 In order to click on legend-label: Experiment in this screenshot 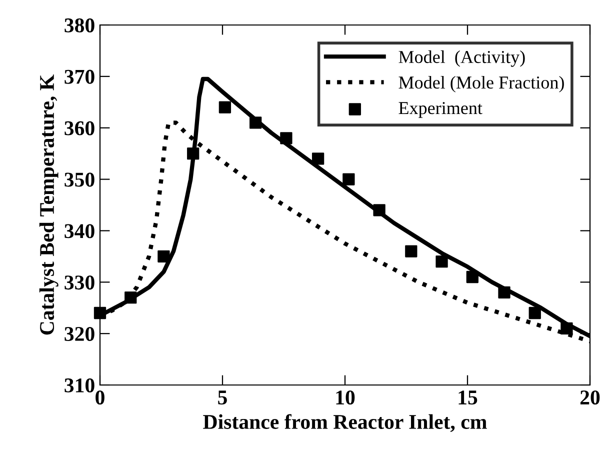, I will do `click(440, 110)`.